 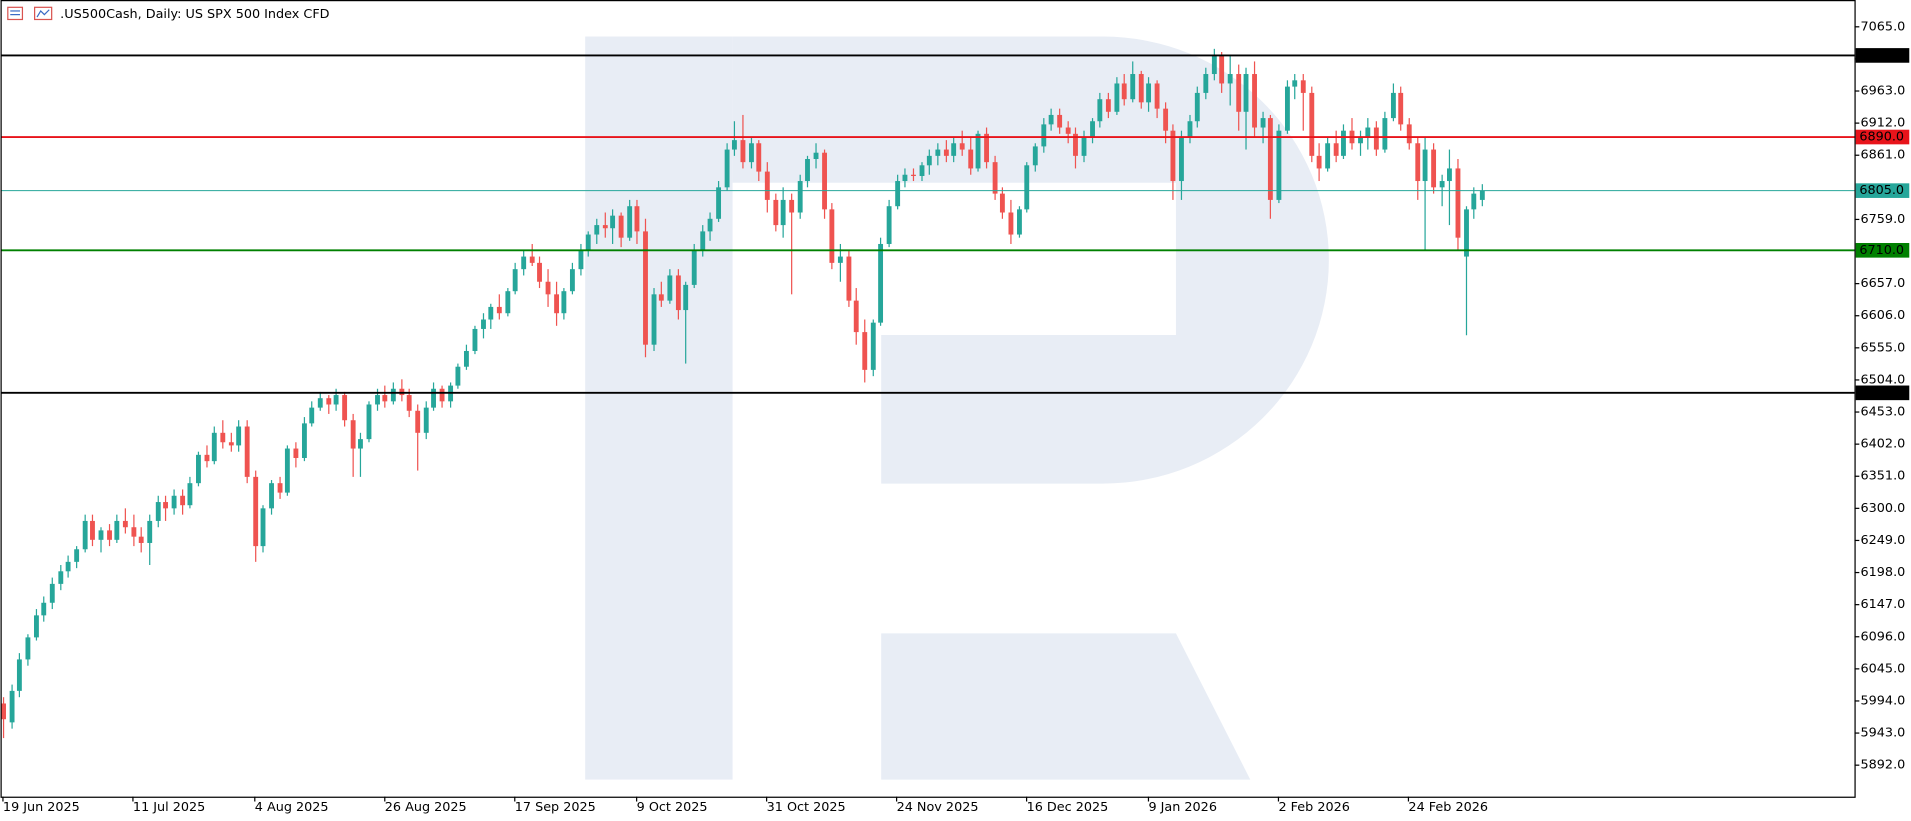 What do you see at coordinates (1883, 572) in the screenshot?
I see `y-tick-label: 6198.0` at bounding box center [1883, 572].